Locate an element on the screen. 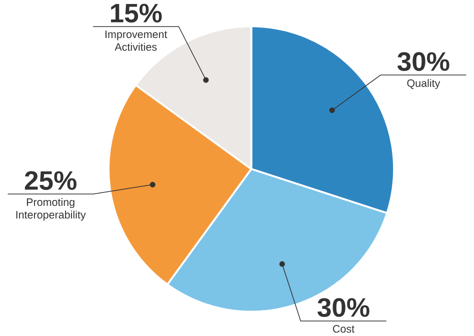 The height and width of the screenshot is (336, 474). slice-label: Promoting Interoperability is located at coordinates (51, 209).